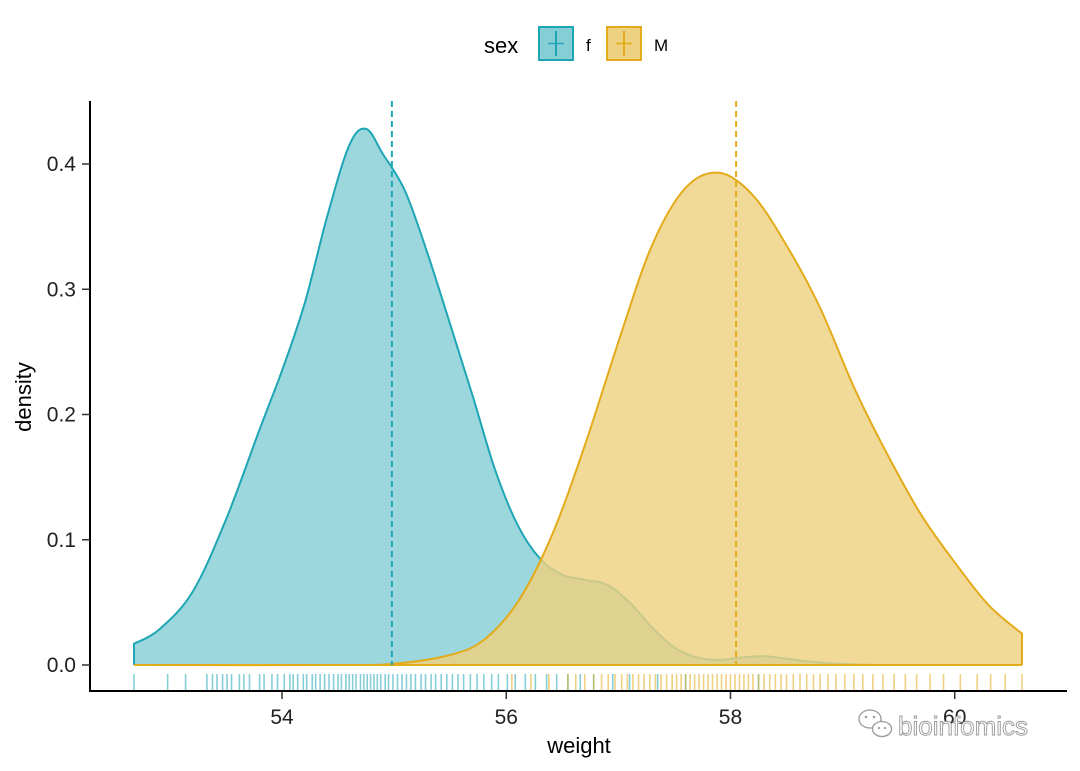 The image size is (1080, 771). What do you see at coordinates (588, 45) in the screenshot?
I see `legend-label-f: f` at bounding box center [588, 45].